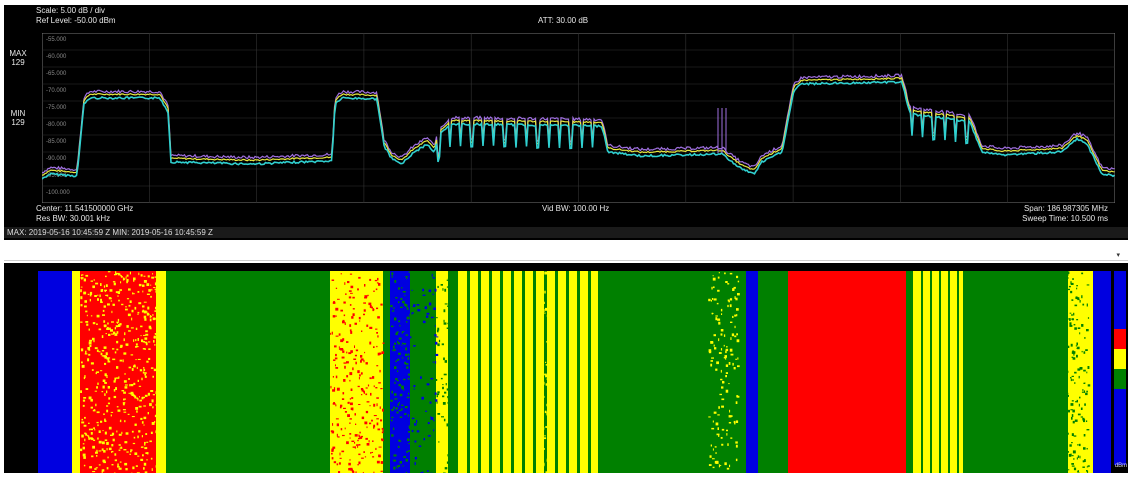 Image resolution: width=1132 pixels, height=477 pixels. I want to click on waterfall-band, so click(453, 372).